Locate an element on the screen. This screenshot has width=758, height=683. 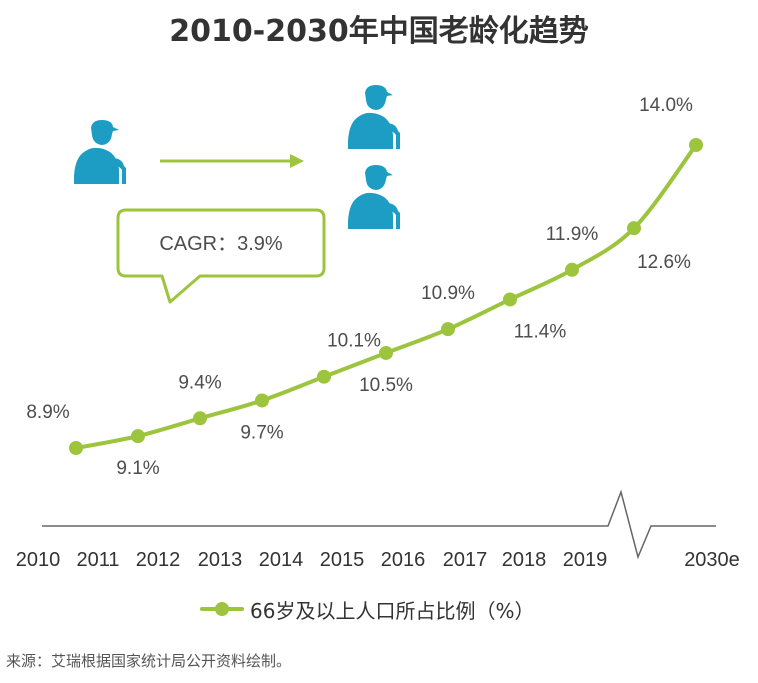
data-label-2012: 9.4% is located at coordinates (199, 382).